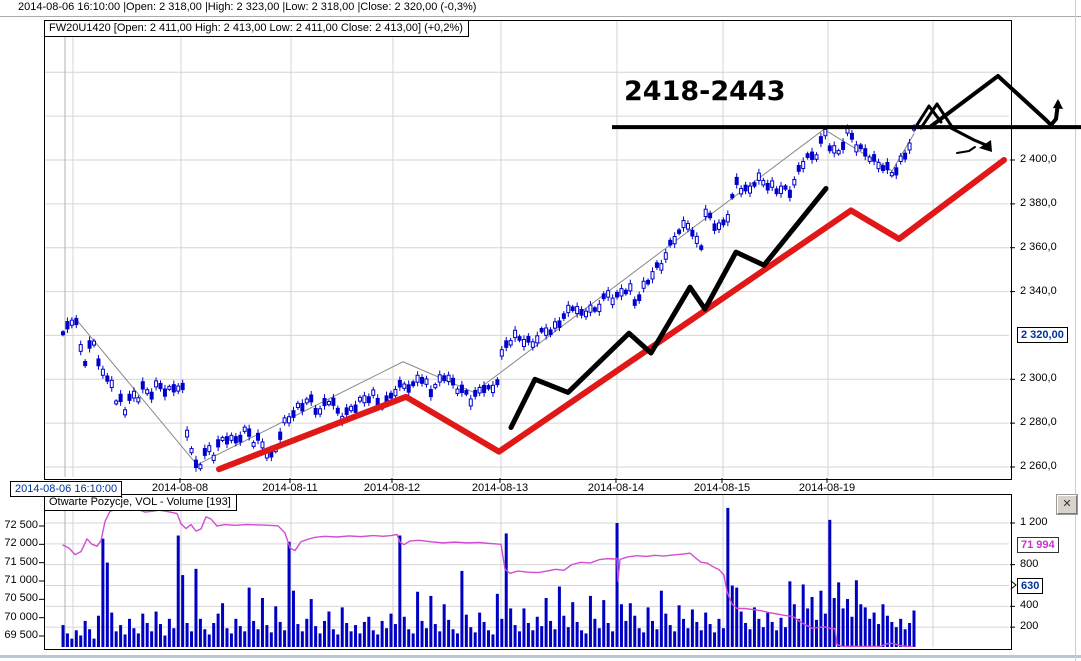  What do you see at coordinates (705, 91) in the screenshot?
I see `resistance-range-label: 2418-2443` at bounding box center [705, 91].